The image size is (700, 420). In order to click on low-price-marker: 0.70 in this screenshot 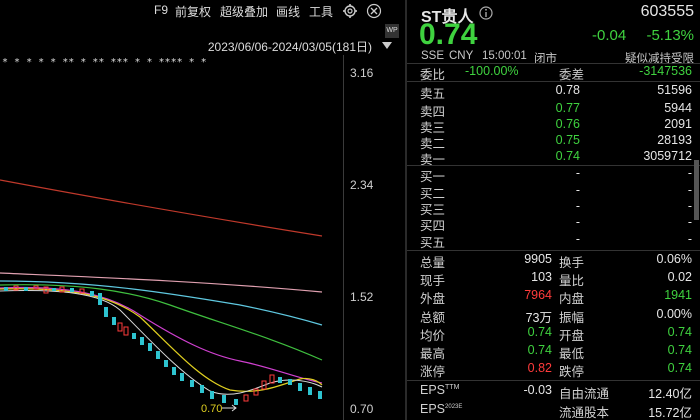, I will do `click(211, 409)`.